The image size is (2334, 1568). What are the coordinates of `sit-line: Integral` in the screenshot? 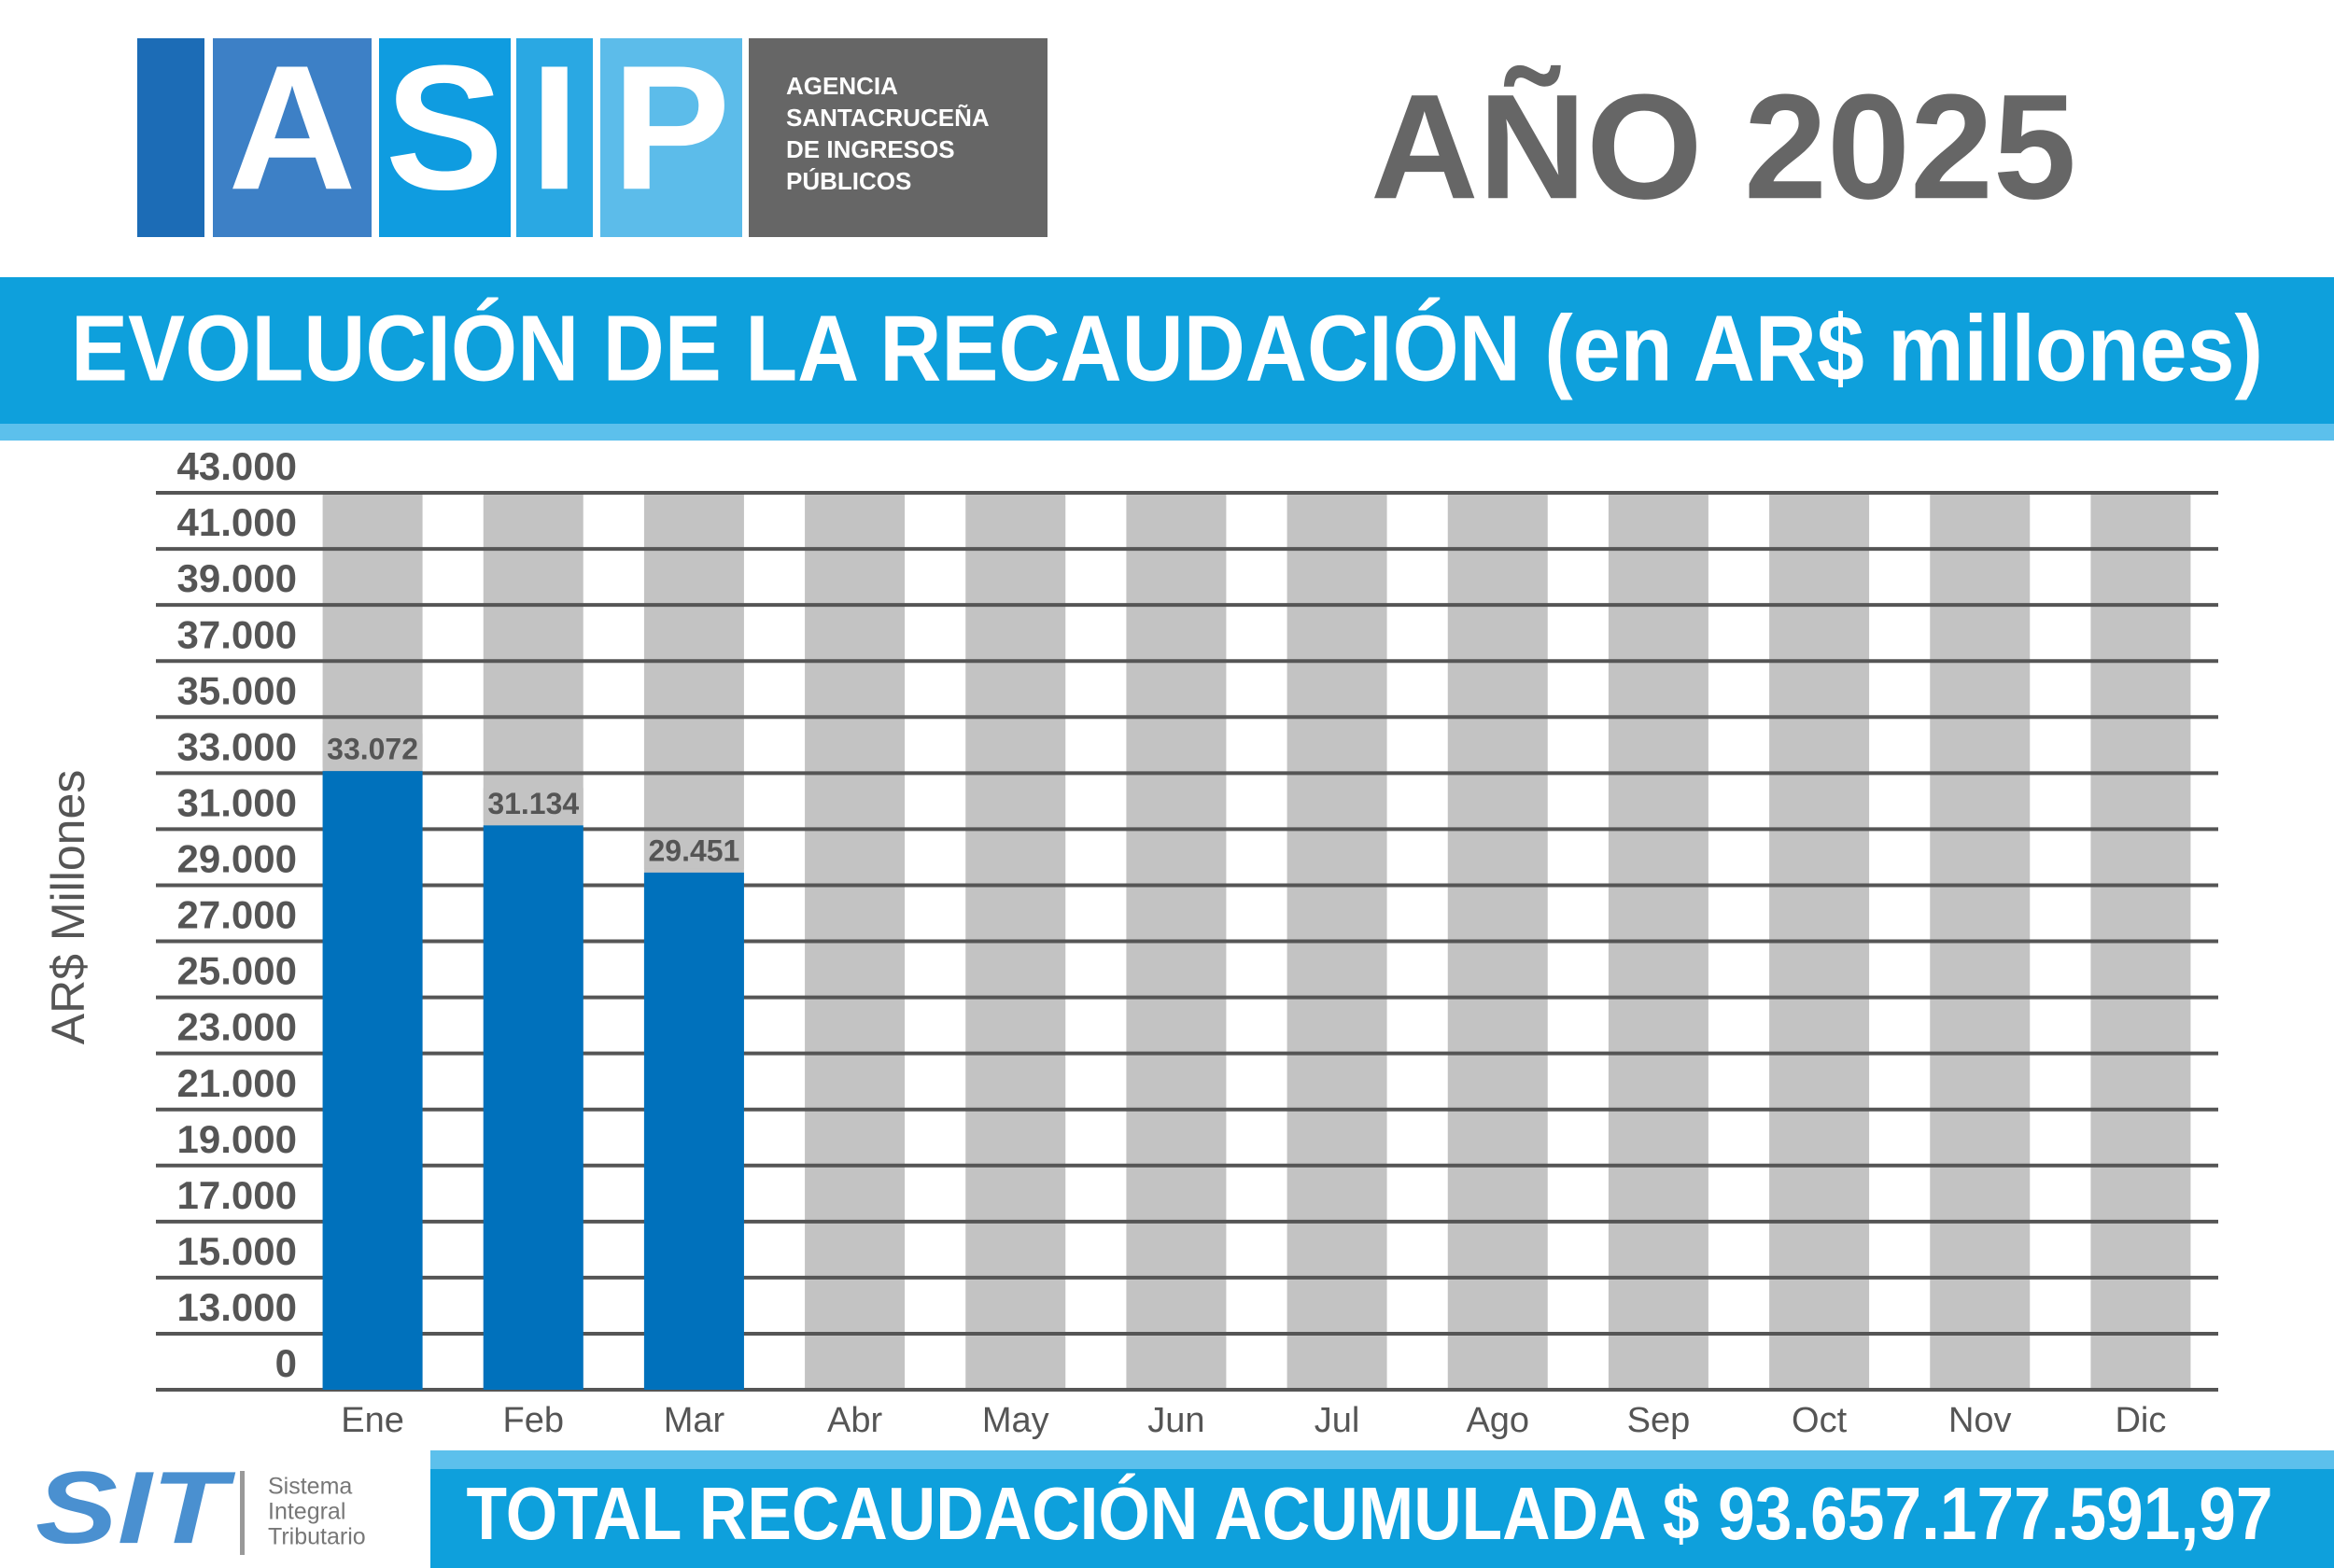 It's located at (306, 1512).